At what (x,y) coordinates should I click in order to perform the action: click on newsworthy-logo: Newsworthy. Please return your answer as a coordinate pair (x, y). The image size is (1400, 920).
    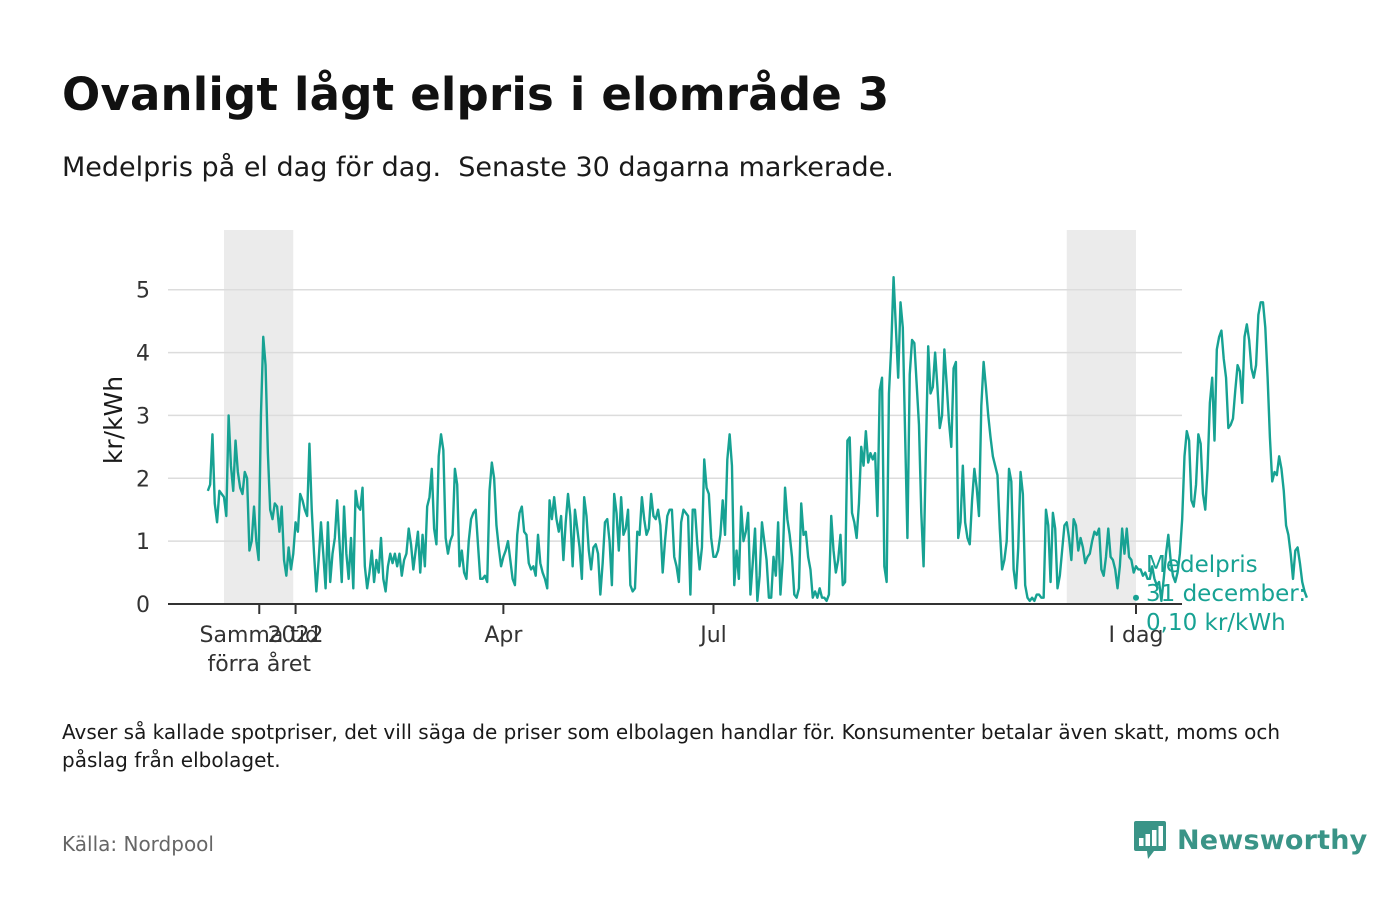
    Looking at the image, I should click on (1250, 840).